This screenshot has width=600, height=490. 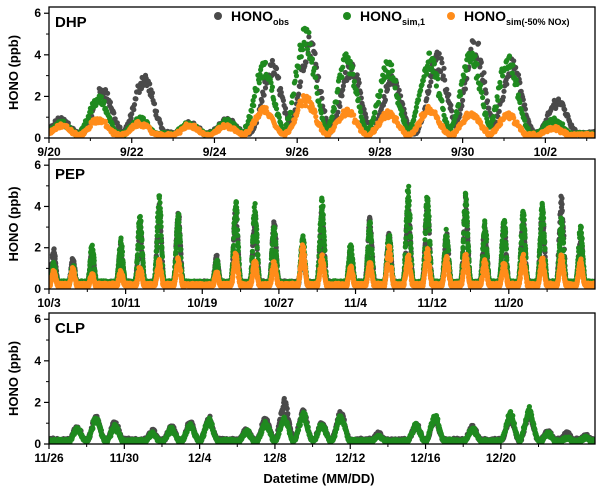 I want to click on y-tick-label: 4, so click(x=37, y=55).